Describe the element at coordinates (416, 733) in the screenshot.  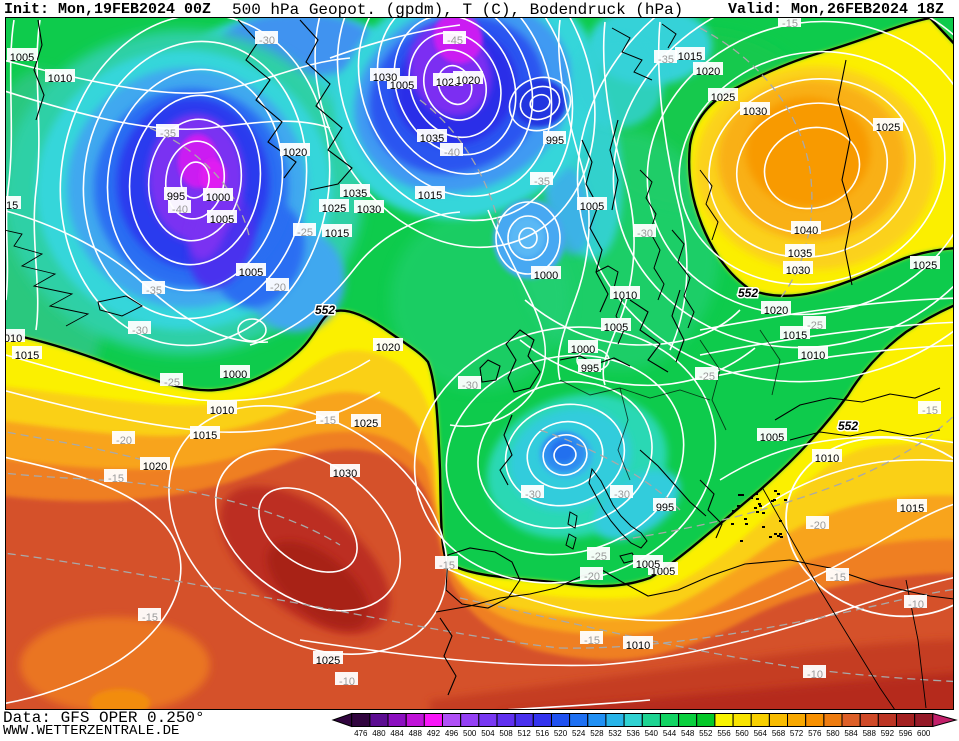
I see `svg-text: 488` at that location.